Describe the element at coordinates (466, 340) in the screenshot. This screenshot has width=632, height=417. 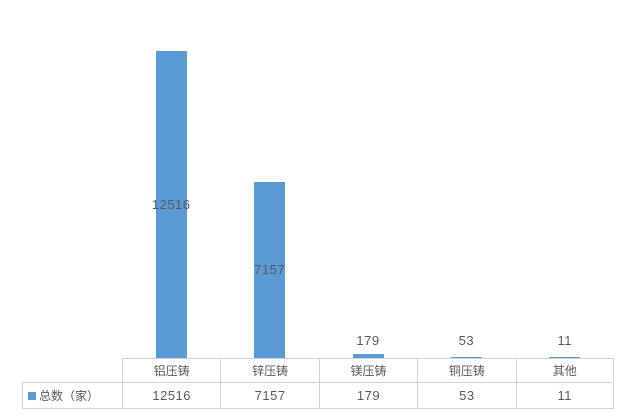
I see `bar-data-label: 53` at that location.